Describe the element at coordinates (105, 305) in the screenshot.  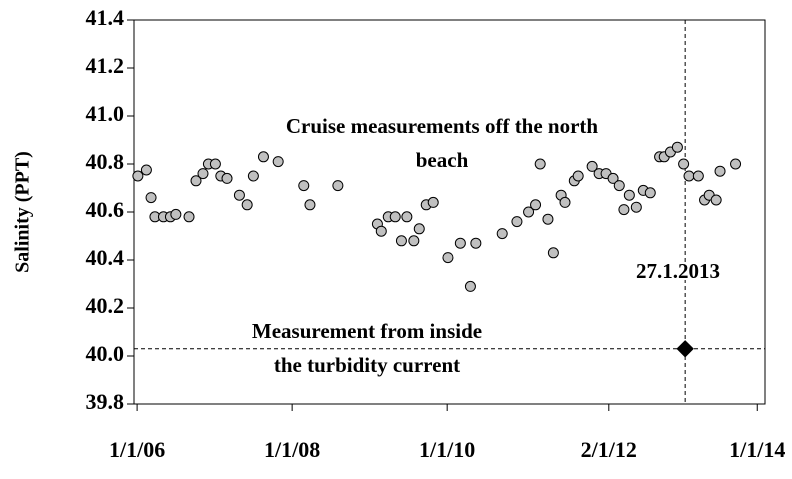
I see `y-tick-label: 40.2` at that location.